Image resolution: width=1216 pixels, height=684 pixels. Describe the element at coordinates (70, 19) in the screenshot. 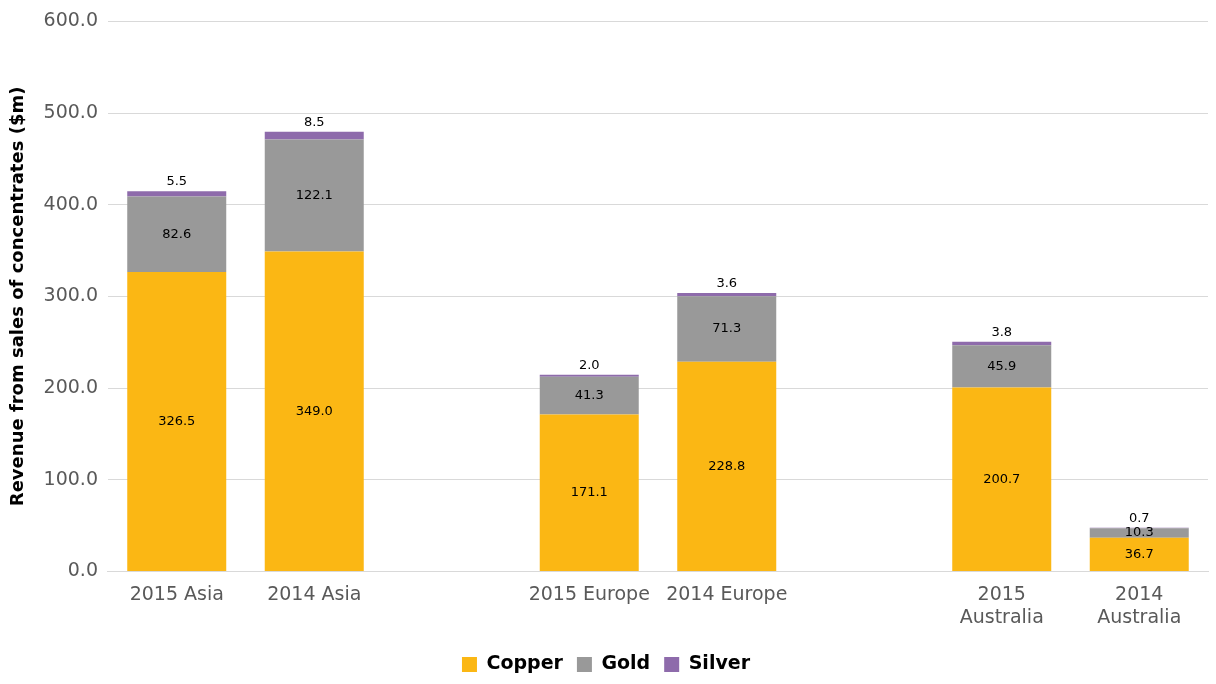

I see `y-tick-label: 600.0` at that location.